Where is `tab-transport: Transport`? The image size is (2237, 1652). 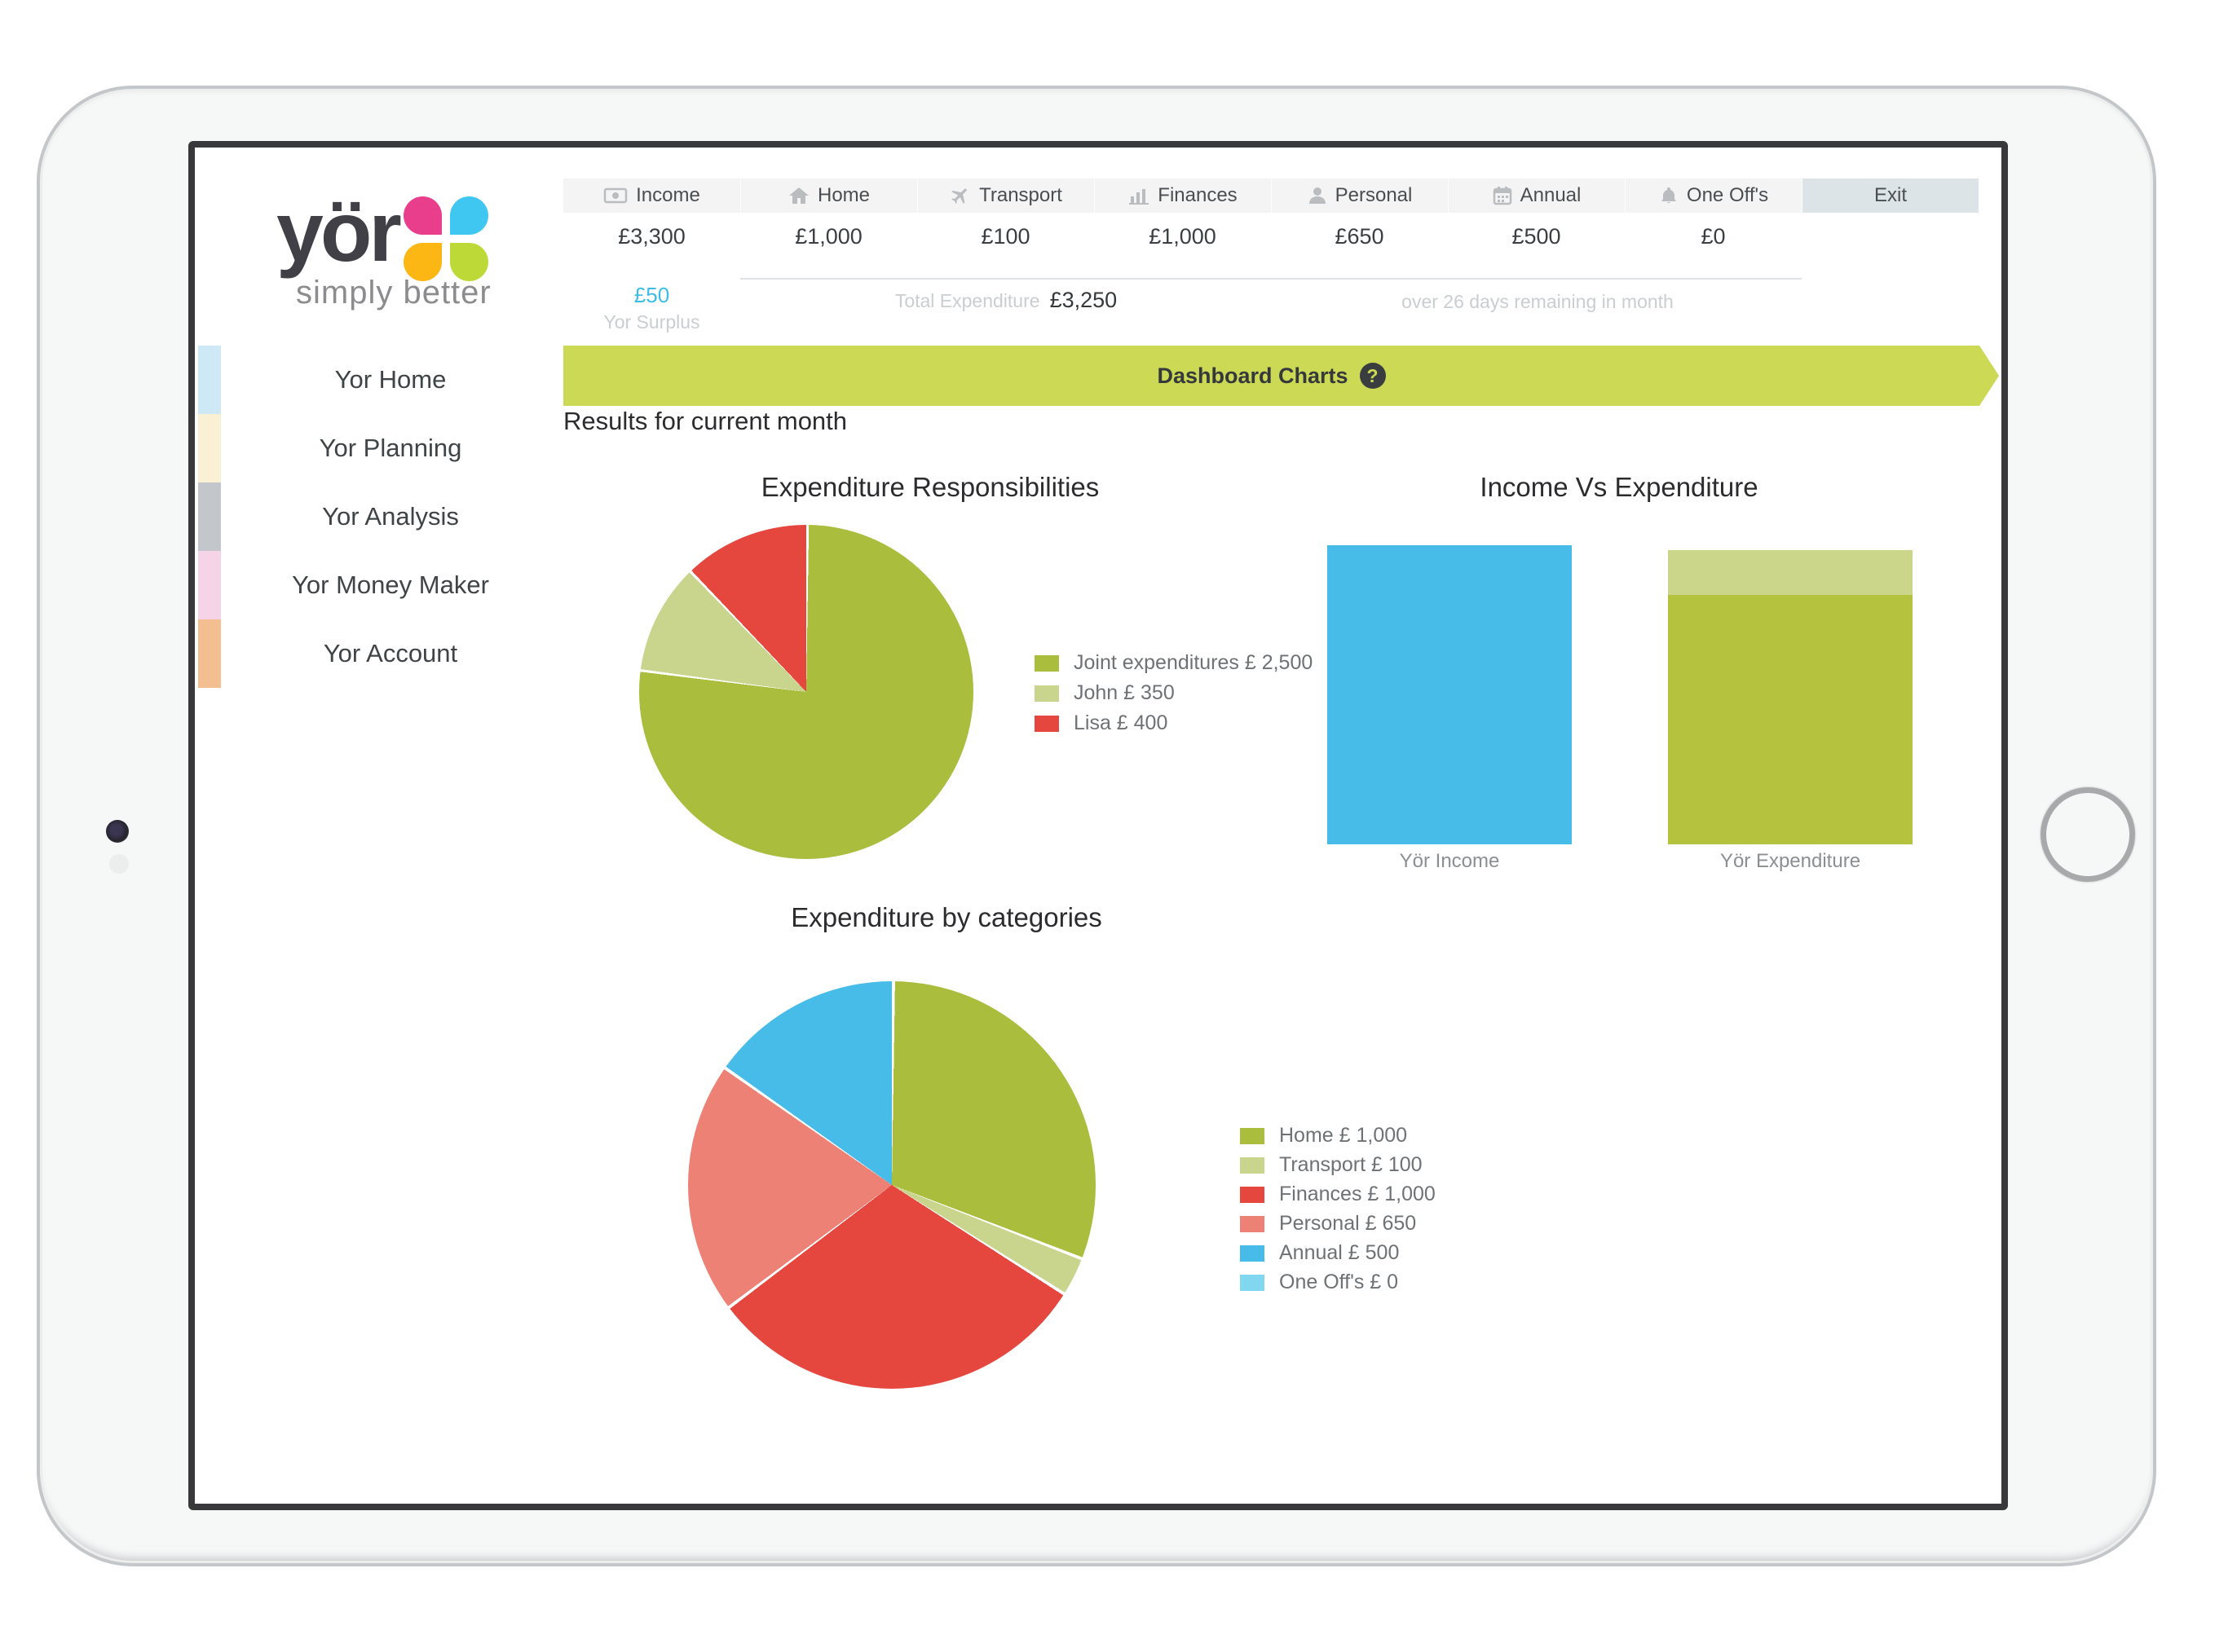
tab-transport: Transport is located at coordinates (1005, 196).